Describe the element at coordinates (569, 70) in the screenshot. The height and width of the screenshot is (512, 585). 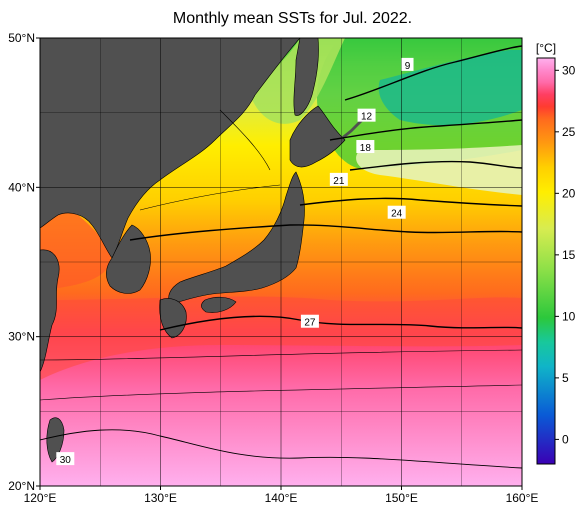
I see `colorbar-tick-label: 30` at that location.